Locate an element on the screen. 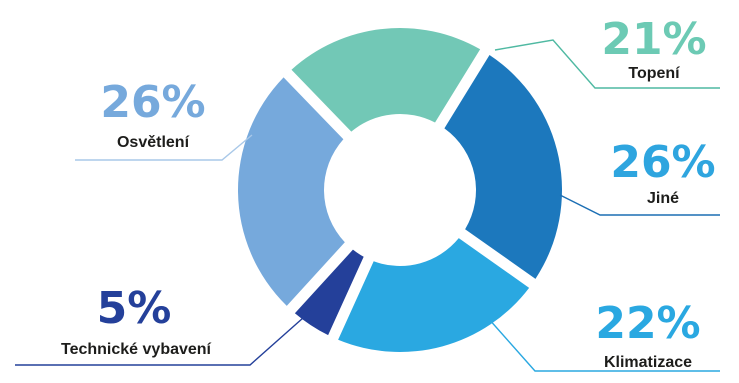 Image resolution: width=739 pixels, height=383 pixels. slice-percent-osvetleni: 26% is located at coordinates (152, 102).